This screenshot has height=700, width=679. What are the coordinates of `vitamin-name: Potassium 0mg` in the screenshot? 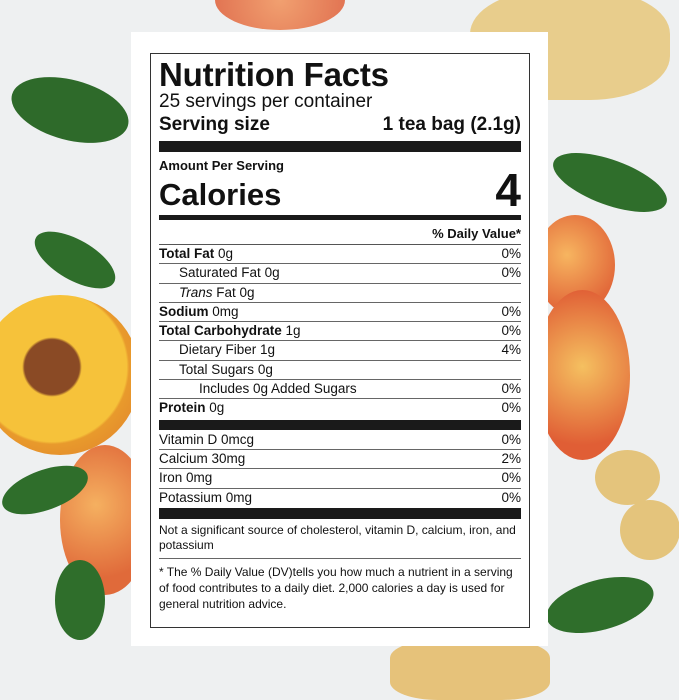 It's located at (206, 497).